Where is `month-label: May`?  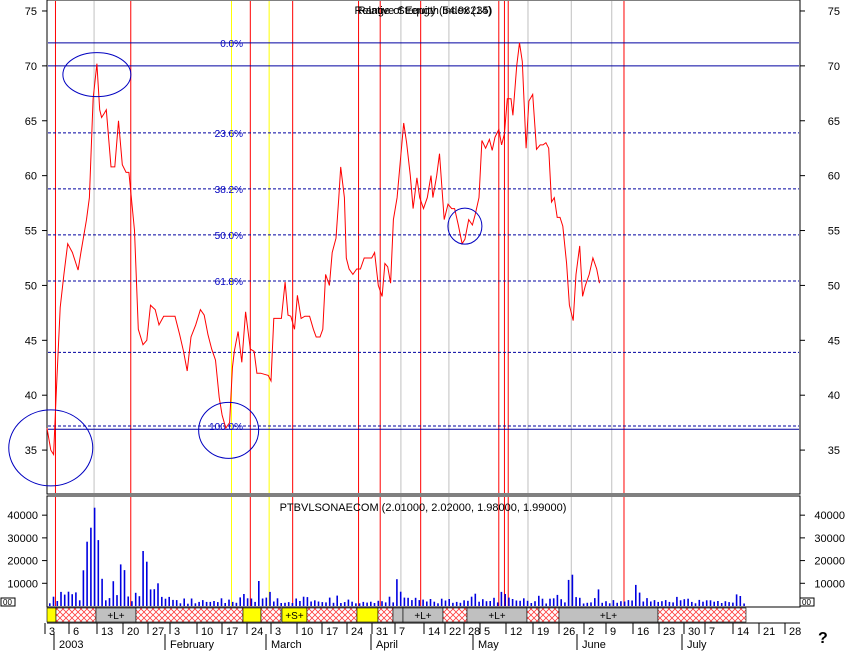
month-label: May is located at coordinates (488, 645).